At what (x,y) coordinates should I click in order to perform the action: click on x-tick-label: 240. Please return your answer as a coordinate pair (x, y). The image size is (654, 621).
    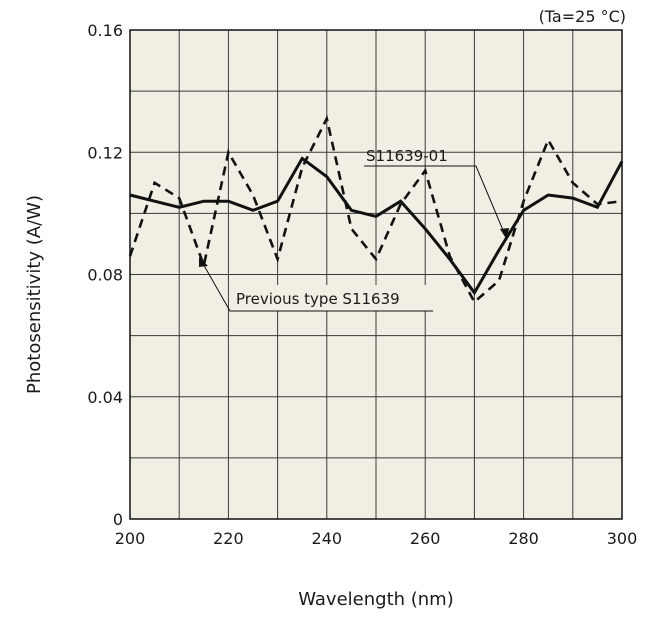
    Looking at the image, I should click on (327, 538).